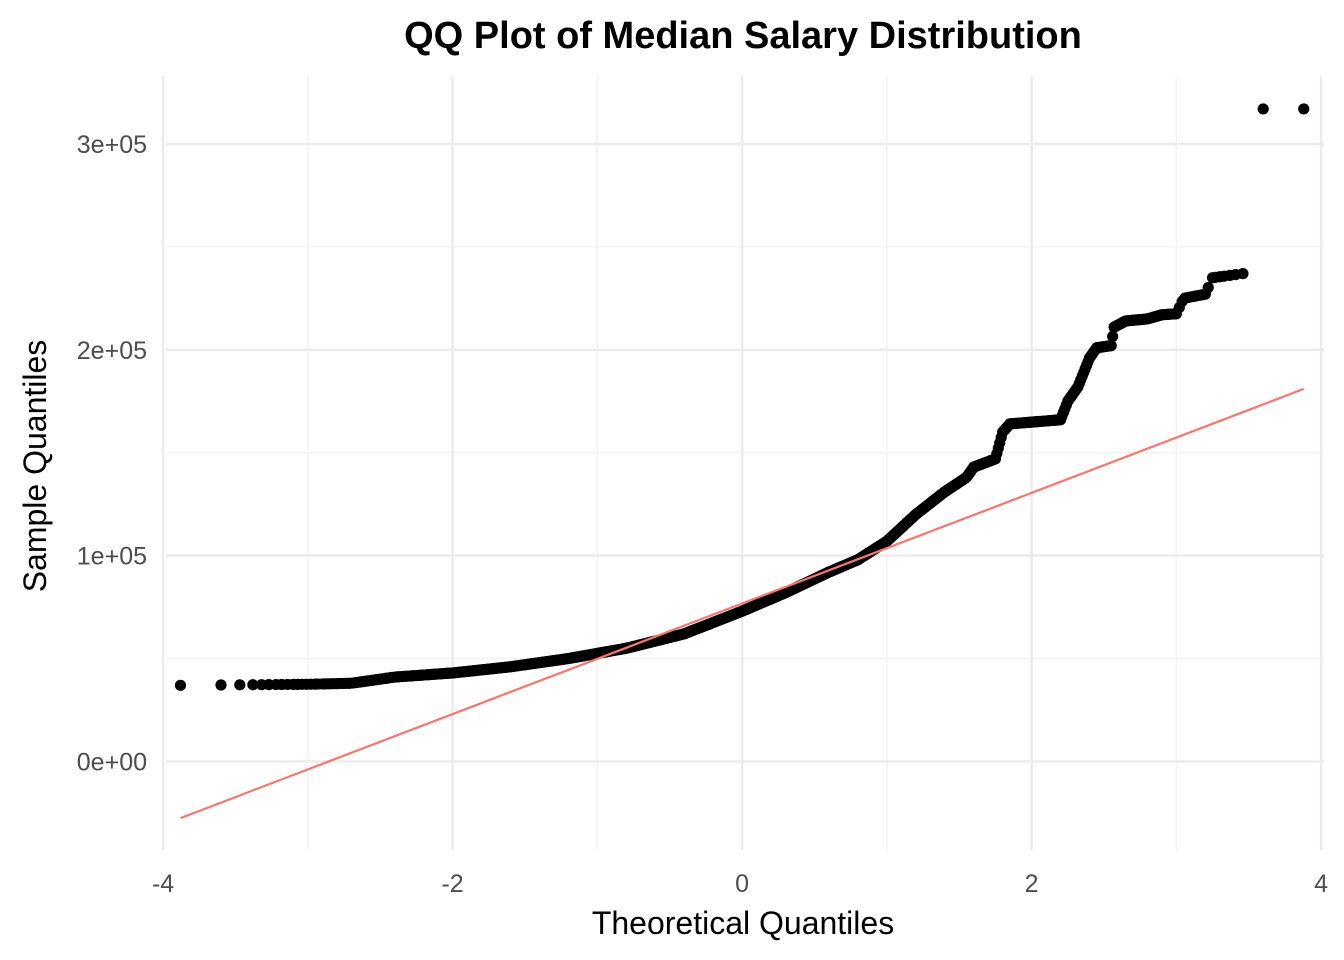  I want to click on x-tick-label-2: 0, so click(742, 884).